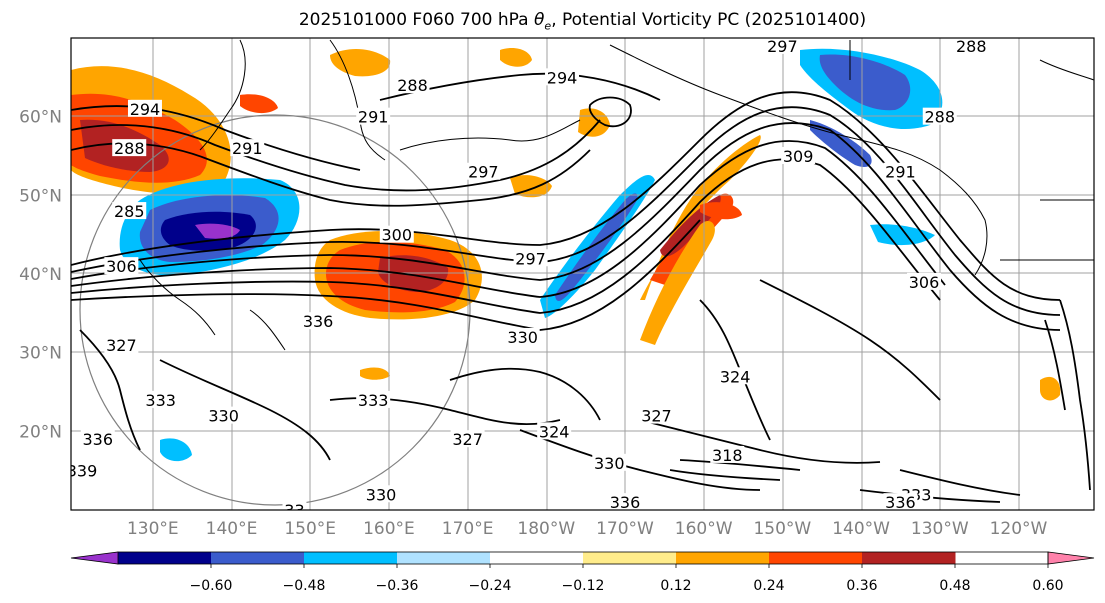  Describe the element at coordinates (490, 586) in the screenshot. I see `colorbar-tick-label: −0.24` at that location.